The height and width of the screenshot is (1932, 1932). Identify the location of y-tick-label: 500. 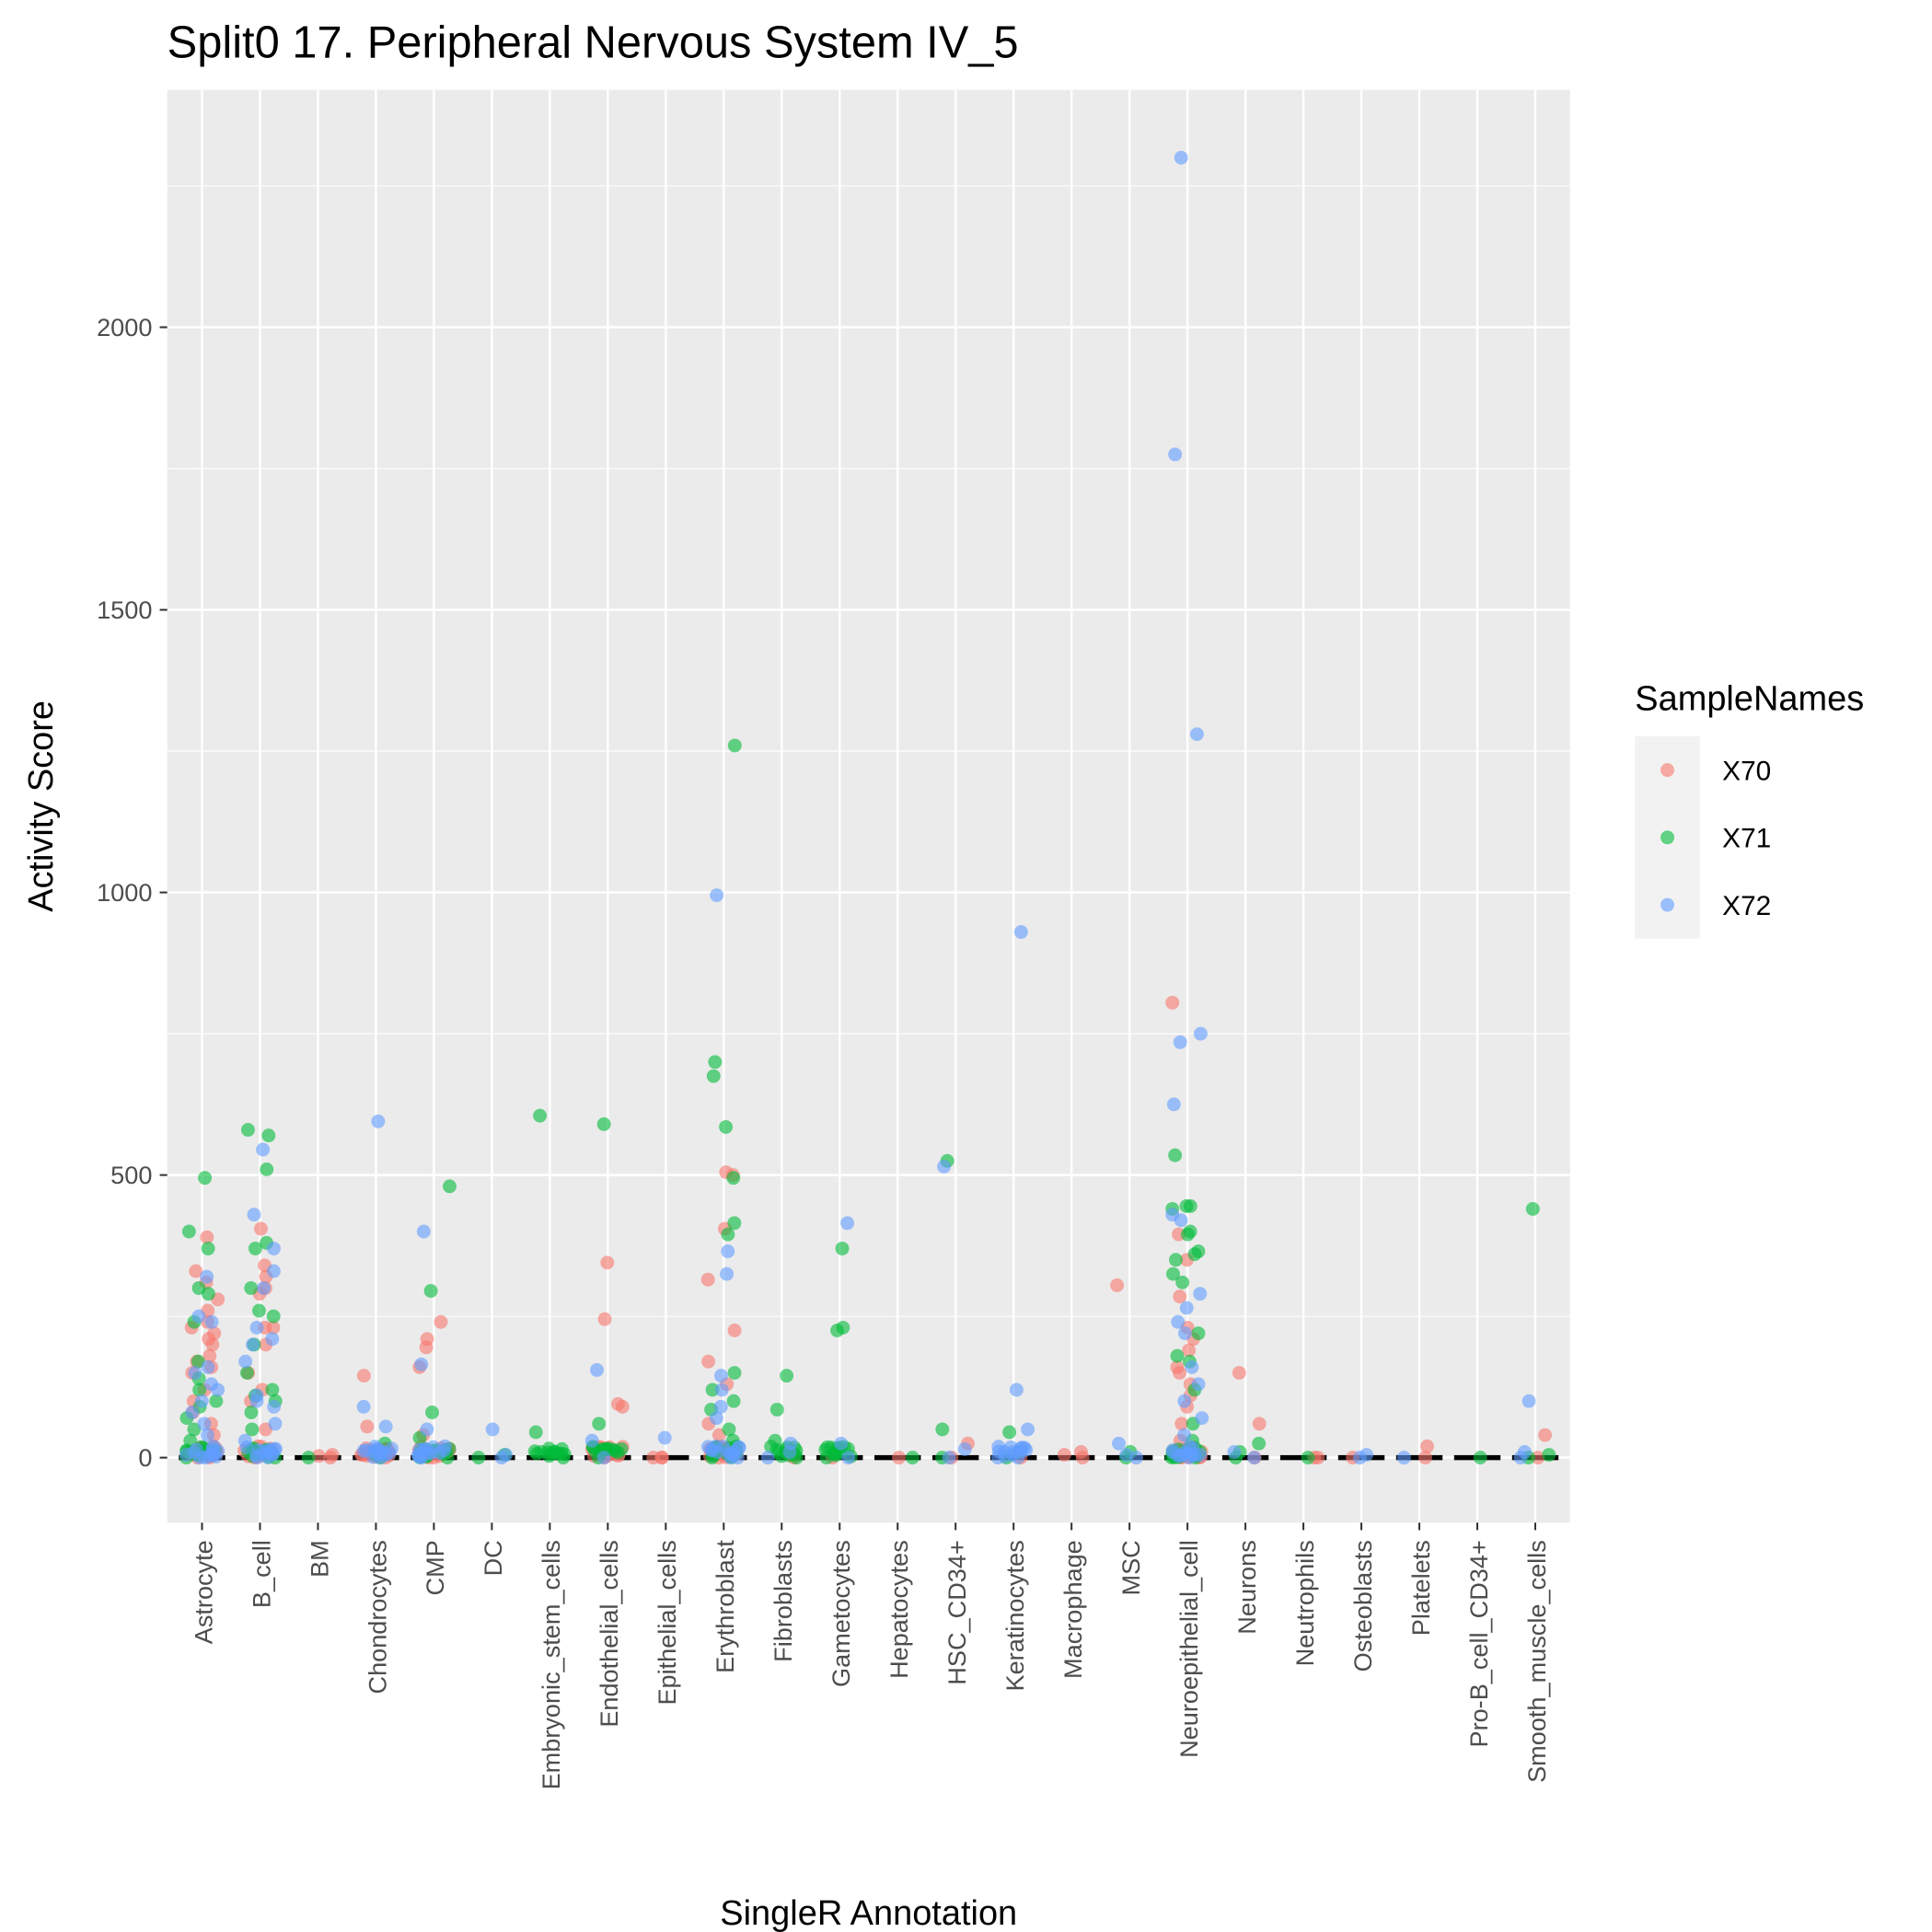
(131, 1175).